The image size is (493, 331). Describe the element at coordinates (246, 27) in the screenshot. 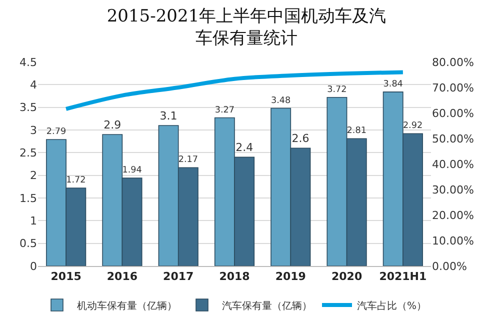

I see `chart-title: 2015-2021年上半年中国机动车及汽车保有量统计` at that location.